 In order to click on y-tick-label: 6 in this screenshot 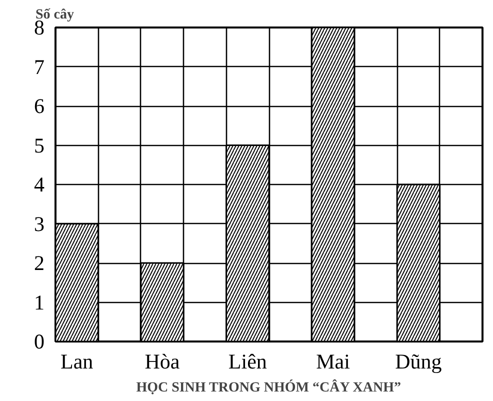, I will do `click(39, 106)`.